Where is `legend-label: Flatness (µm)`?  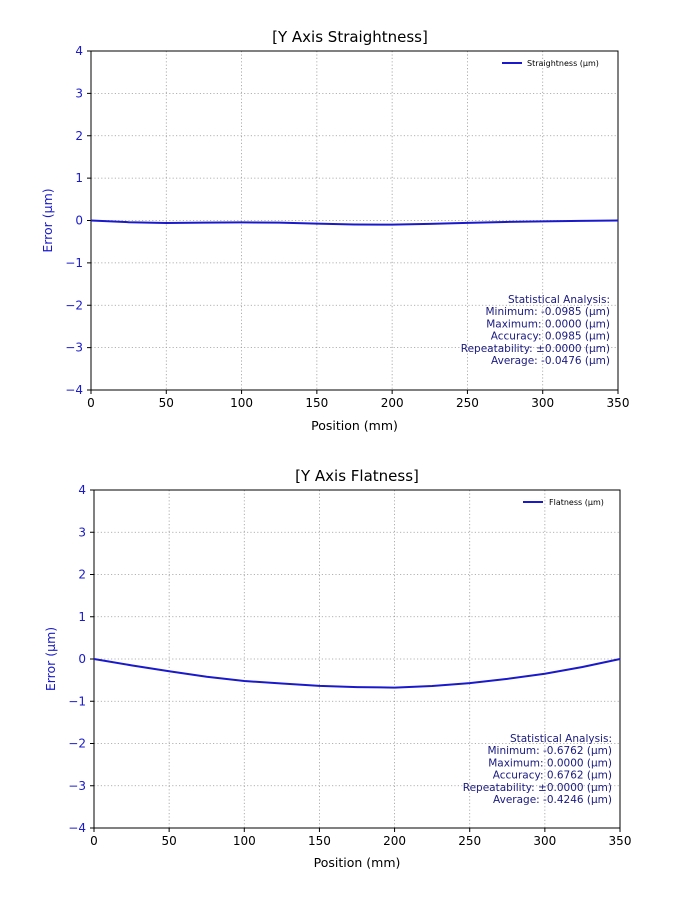 legend-label: Flatness (µm) is located at coordinates (576, 502).